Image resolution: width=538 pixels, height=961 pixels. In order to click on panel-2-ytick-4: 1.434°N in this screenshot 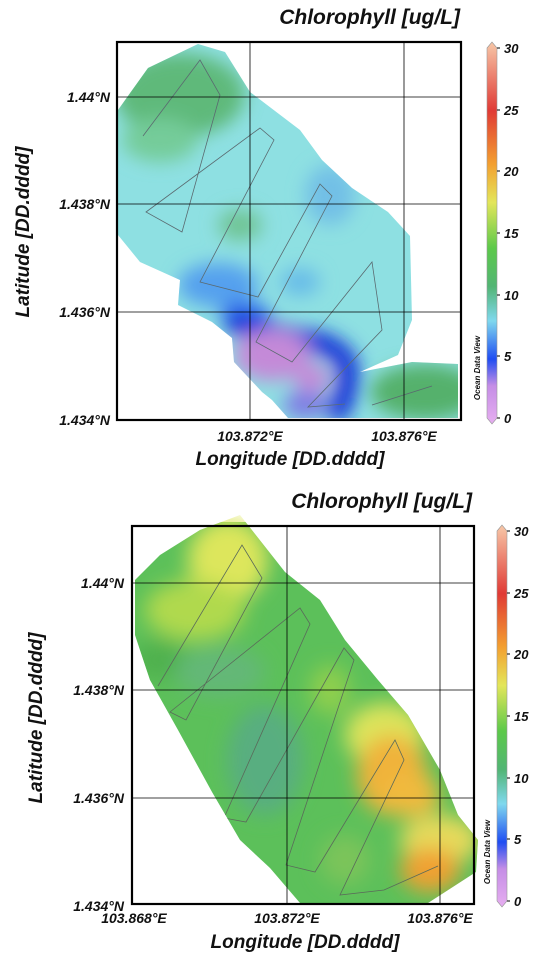, I will do `click(99, 906)`.